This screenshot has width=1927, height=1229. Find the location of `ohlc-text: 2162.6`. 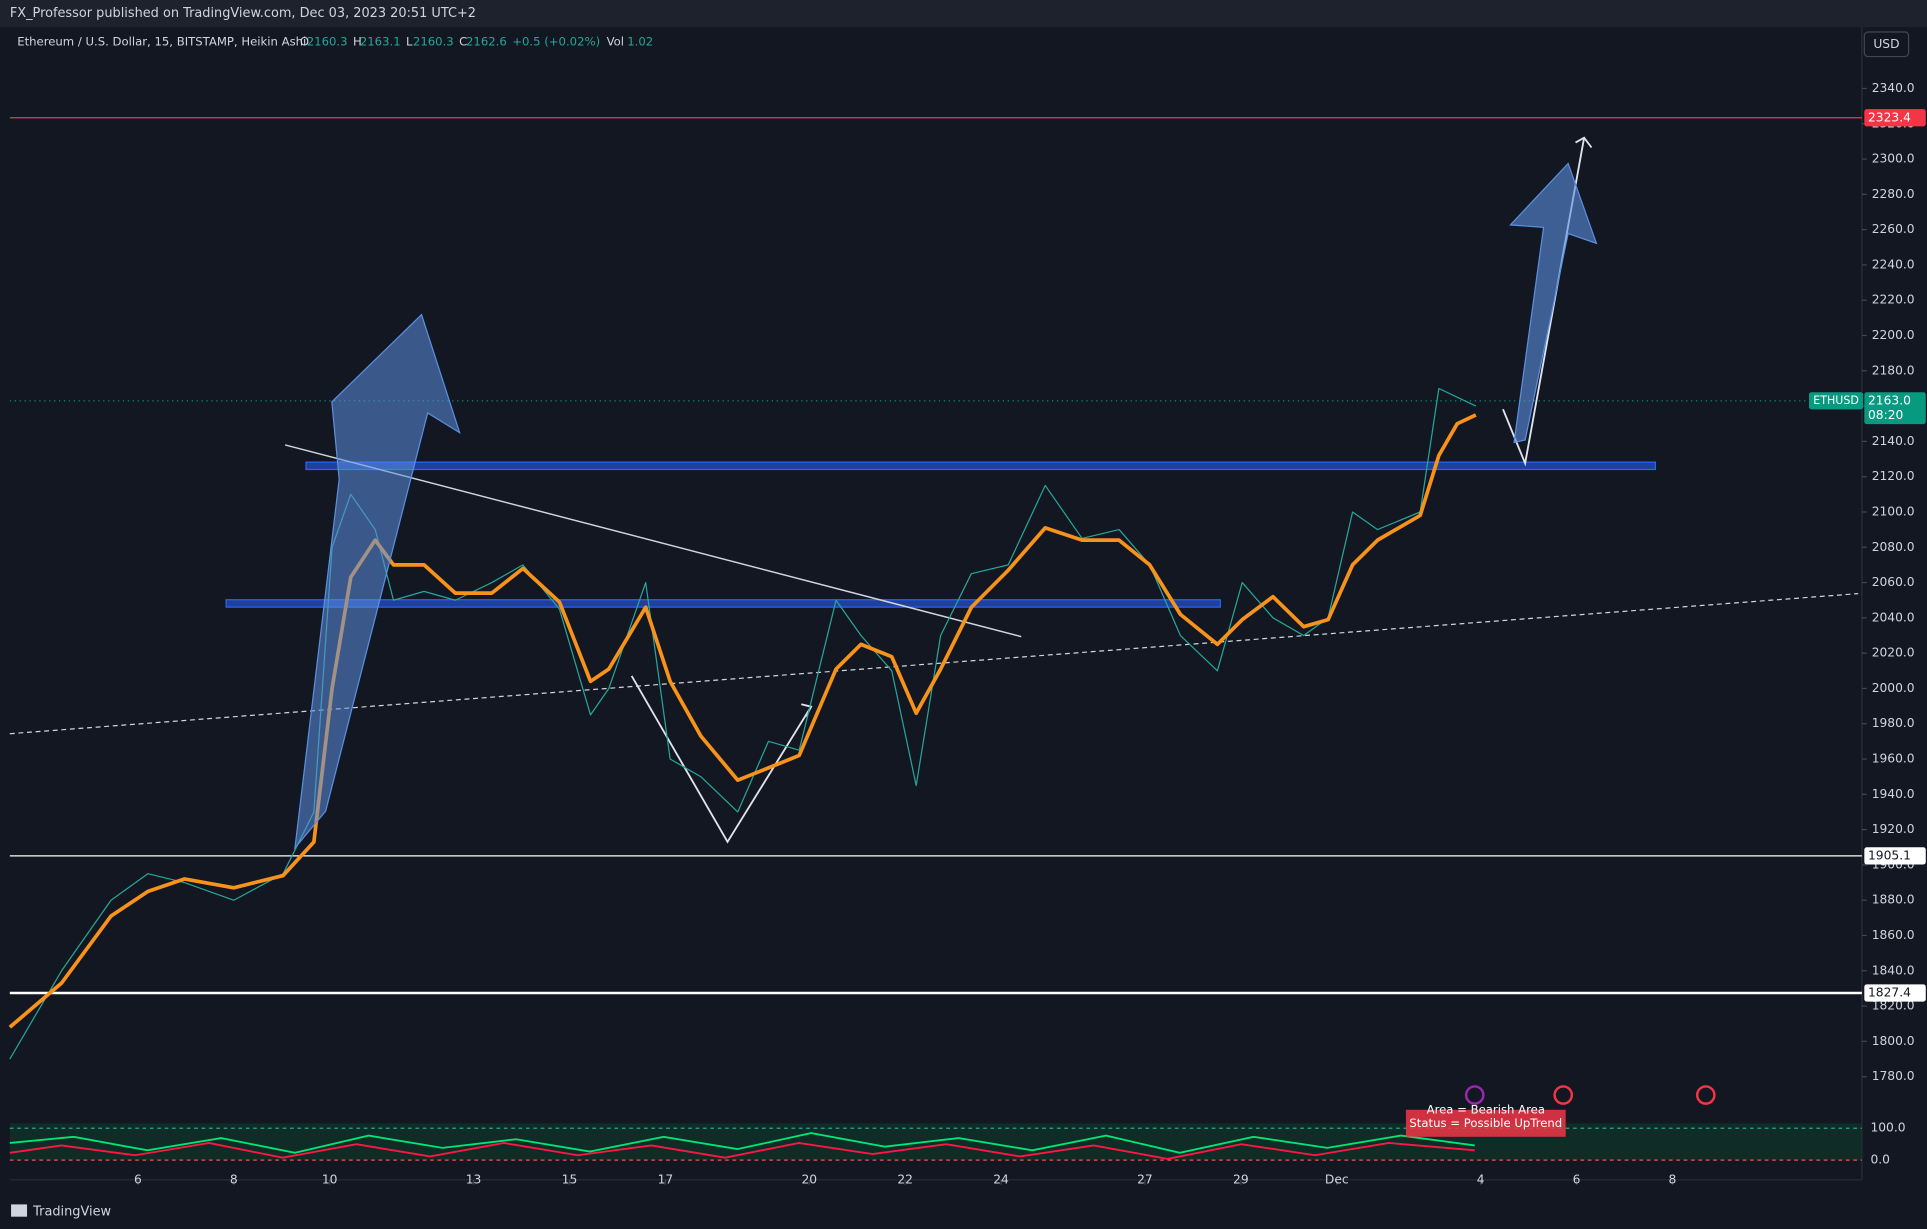

ohlc-text: 2162.6 is located at coordinates (486, 41).